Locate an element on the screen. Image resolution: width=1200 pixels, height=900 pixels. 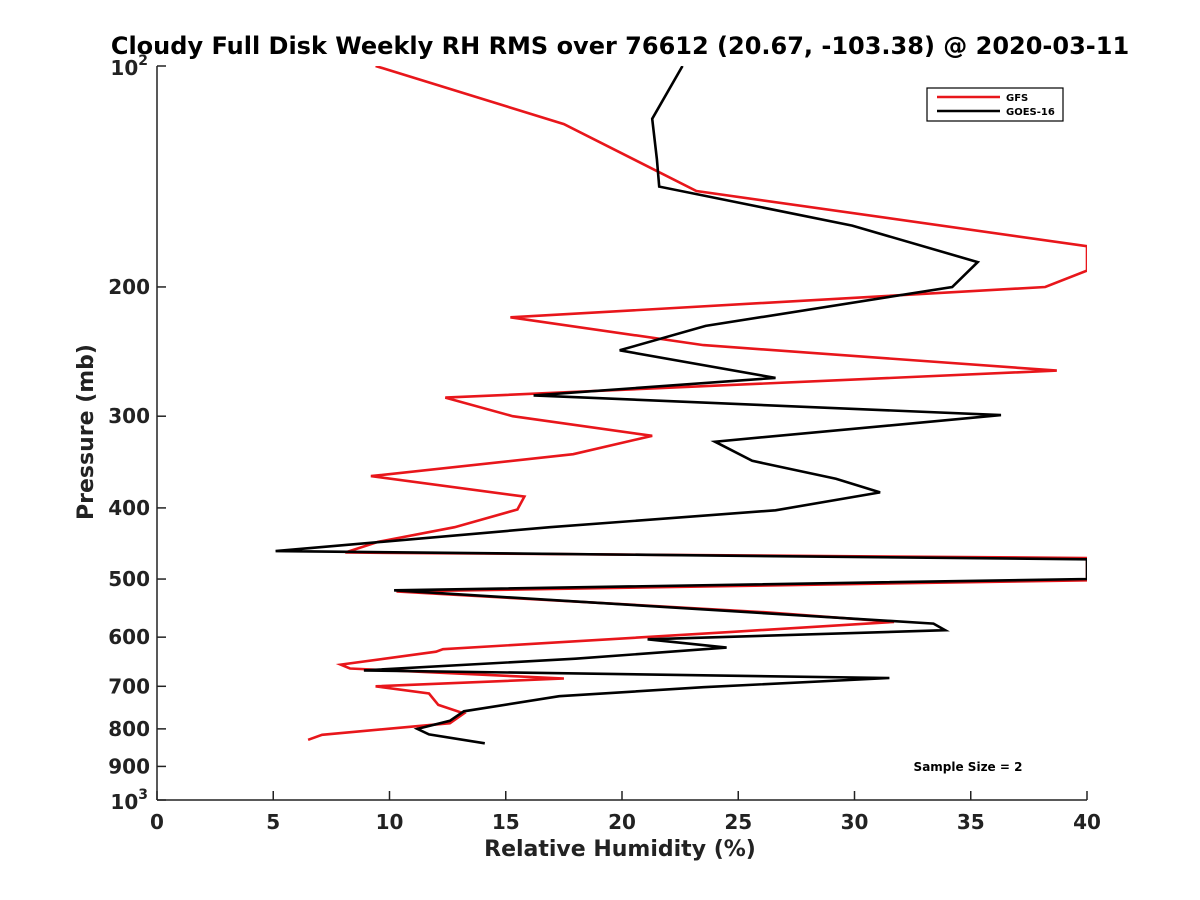
y-tick-label: 700 is located at coordinates (129, 686).